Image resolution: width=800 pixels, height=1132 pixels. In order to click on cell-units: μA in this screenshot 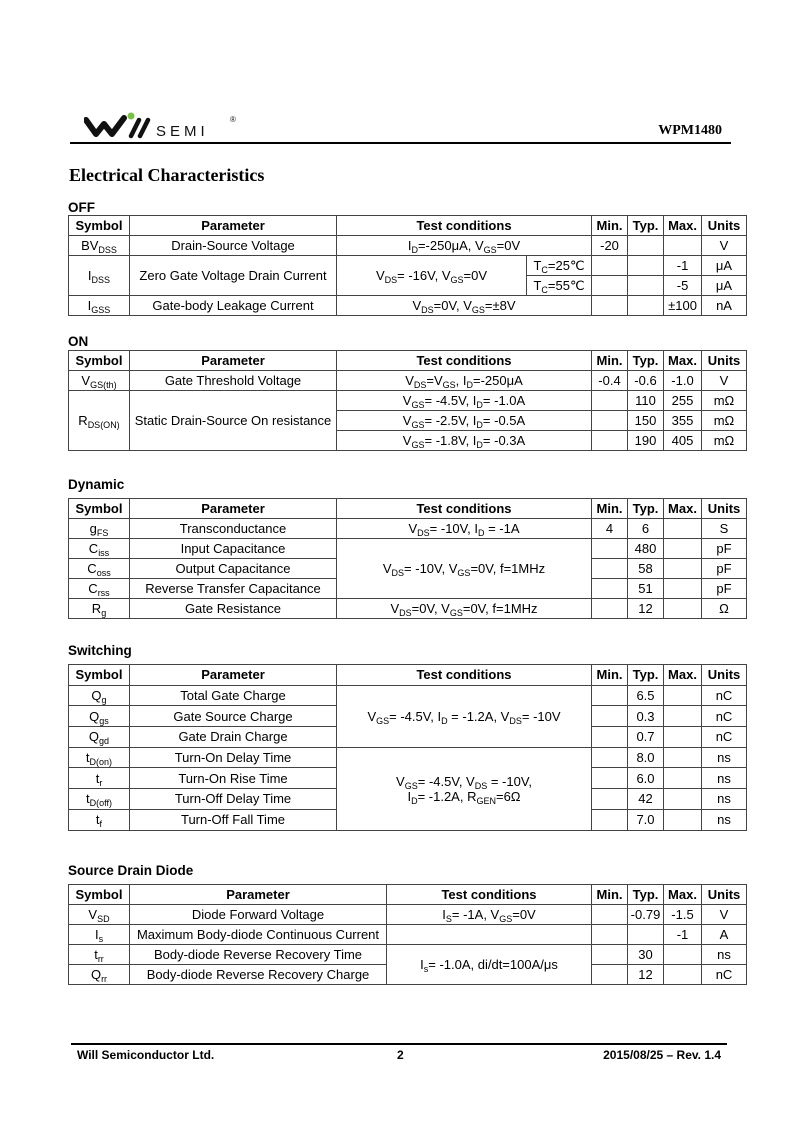, I will do `click(724, 265)`.